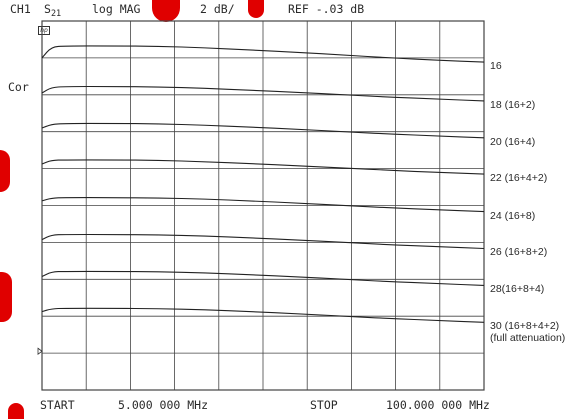  I want to click on header-param-main: S, so click(47, 9).